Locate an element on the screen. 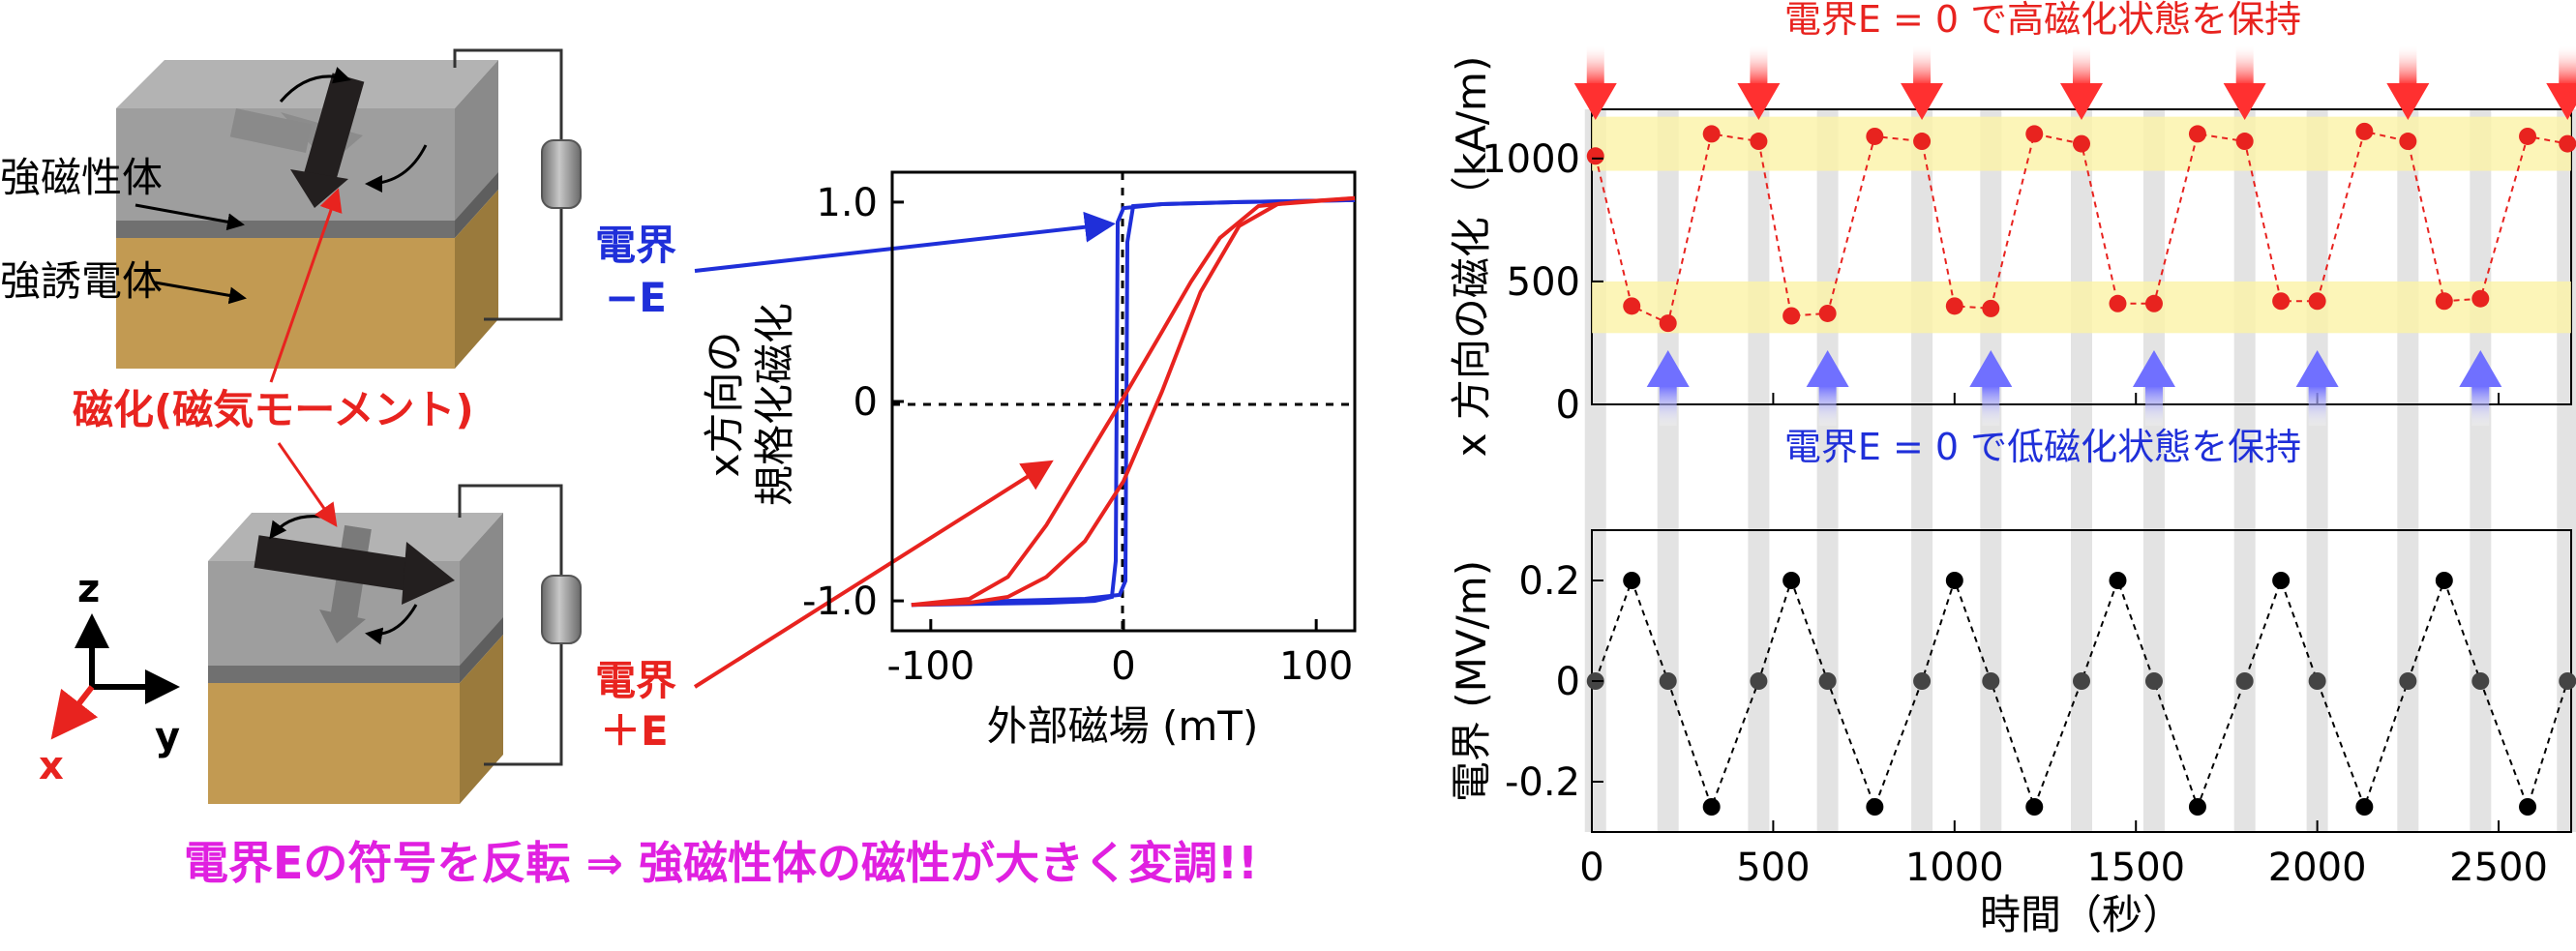 Image resolution: width=2576 pixels, height=951 pixels. field-neg-label-1: 電界 is located at coordinates (635, 245).